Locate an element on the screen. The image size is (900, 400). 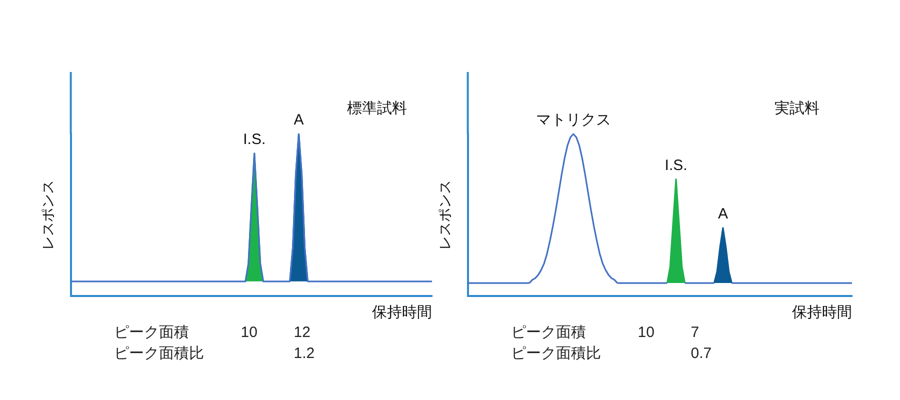
chart-title: 実試料 is located at coordinates (797, 109).